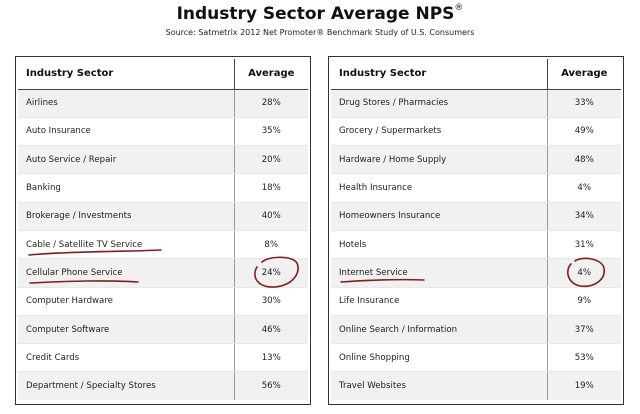  I want to click on table-row: Online Search / Information 37%, so click(476, 330).